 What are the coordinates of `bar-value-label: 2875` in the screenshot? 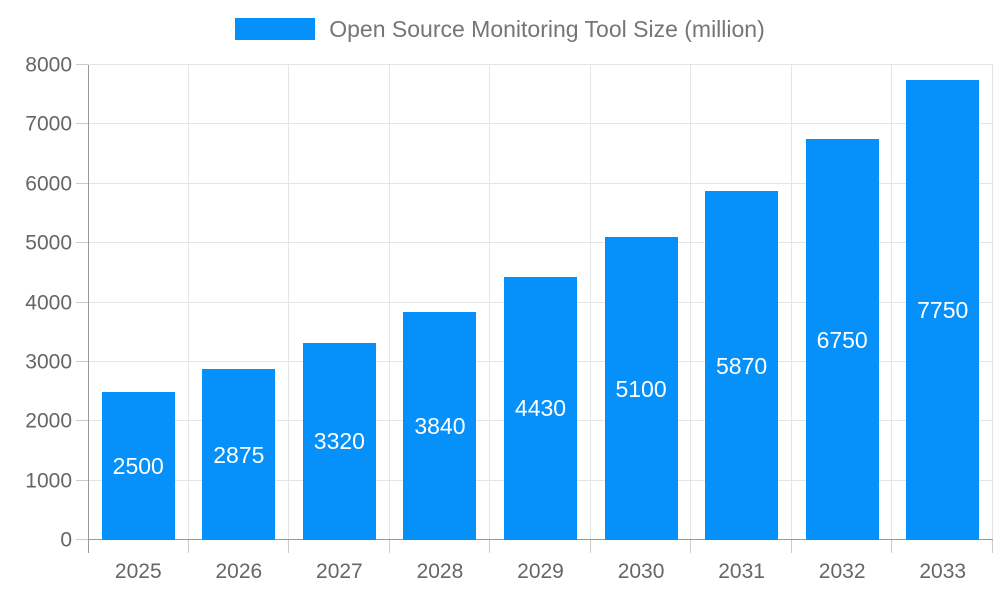 It's located at (239, 454).